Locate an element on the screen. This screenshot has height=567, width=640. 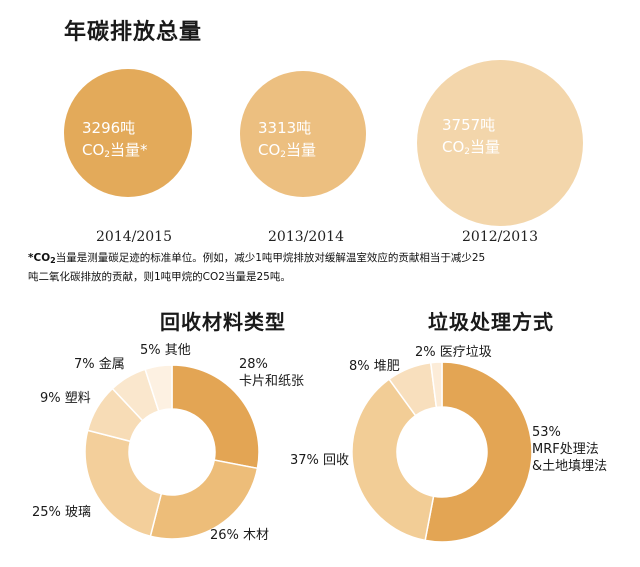
disposal-label-medical: 2% 医疗垃圾 is located at coordinates (453, 352).